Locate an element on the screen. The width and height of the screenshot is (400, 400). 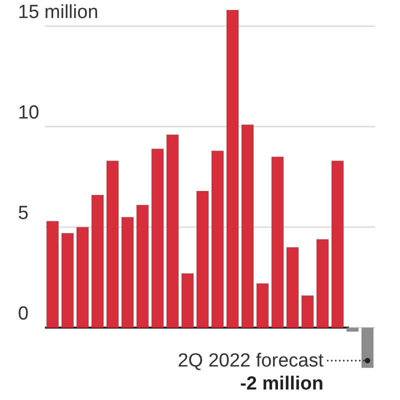
y-tick-label: 15 million is located at coordinates (58, 13).